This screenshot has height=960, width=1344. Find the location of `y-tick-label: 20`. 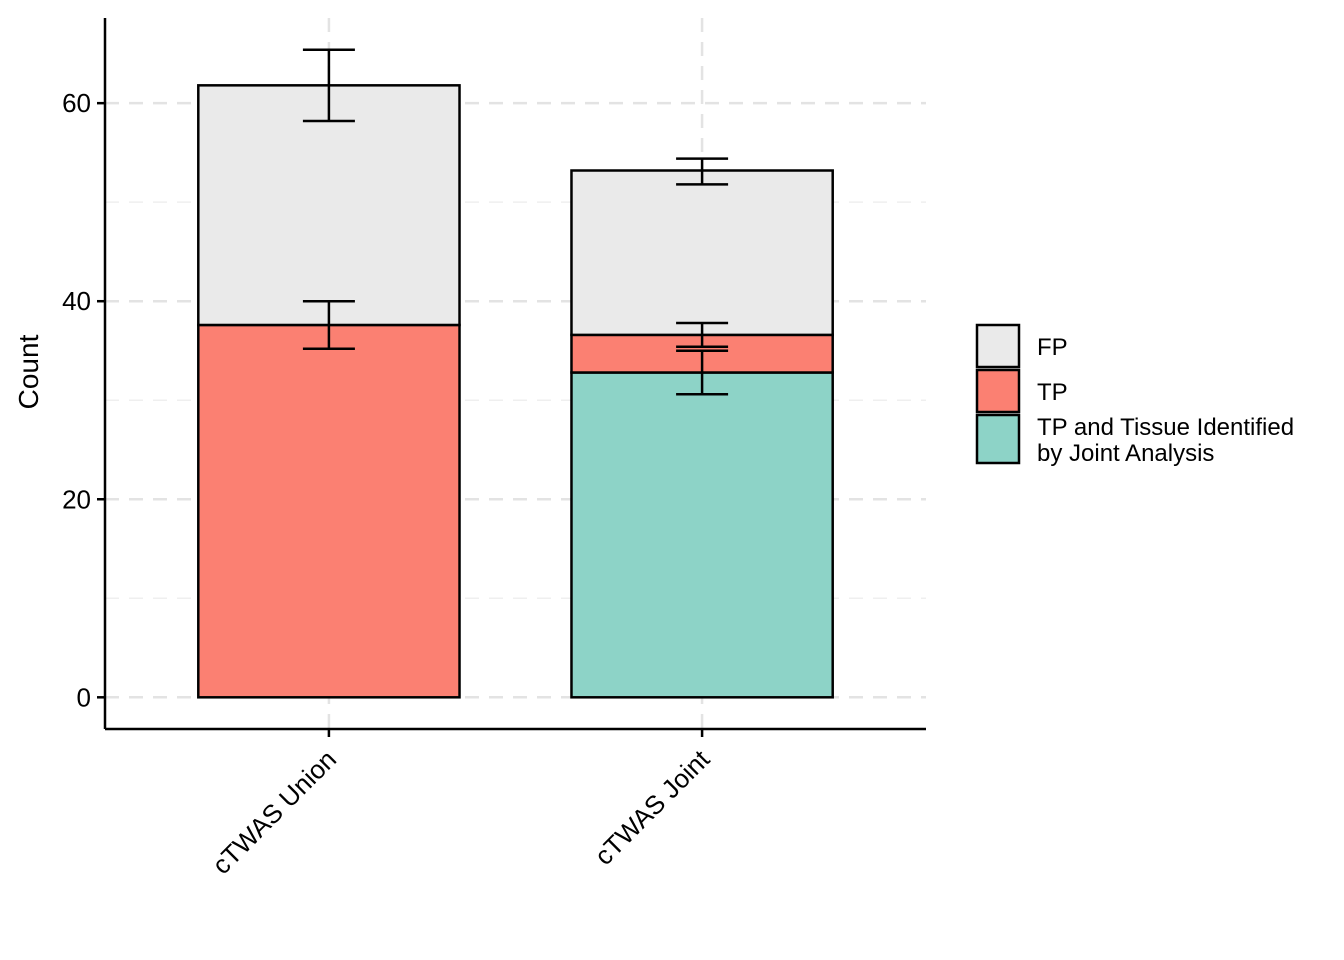

y-tick-label: 20 is located at coordinates (76, 499).